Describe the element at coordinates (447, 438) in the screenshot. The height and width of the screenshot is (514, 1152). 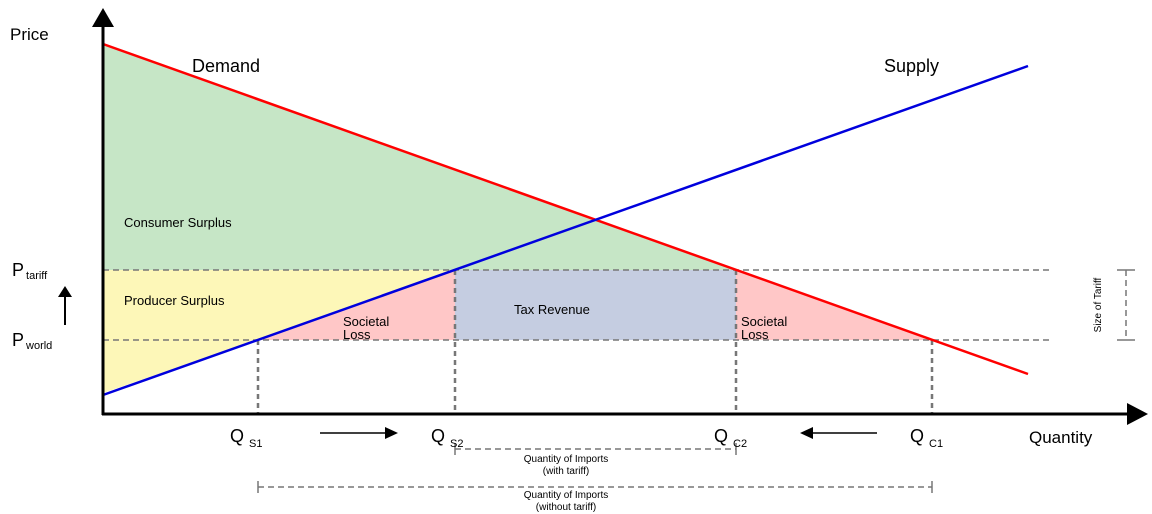
I see `qs2-label: Q S2` at that location.